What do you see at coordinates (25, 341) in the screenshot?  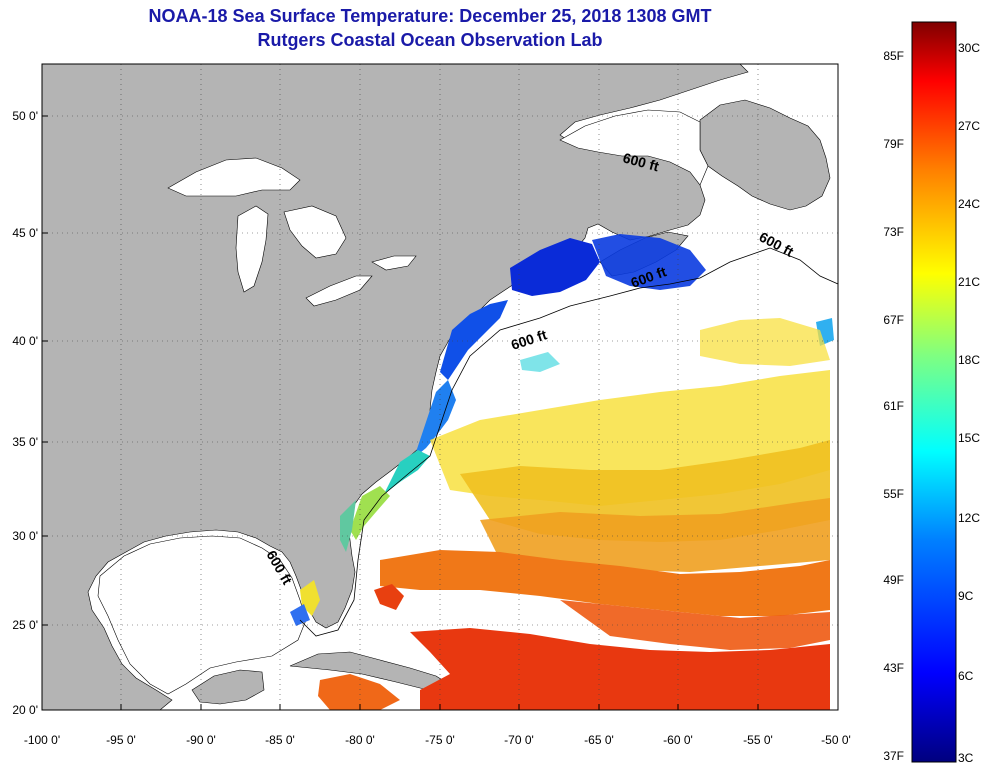 I see `lat-tick-label: 40 0'` at bounding box center [25, 341].